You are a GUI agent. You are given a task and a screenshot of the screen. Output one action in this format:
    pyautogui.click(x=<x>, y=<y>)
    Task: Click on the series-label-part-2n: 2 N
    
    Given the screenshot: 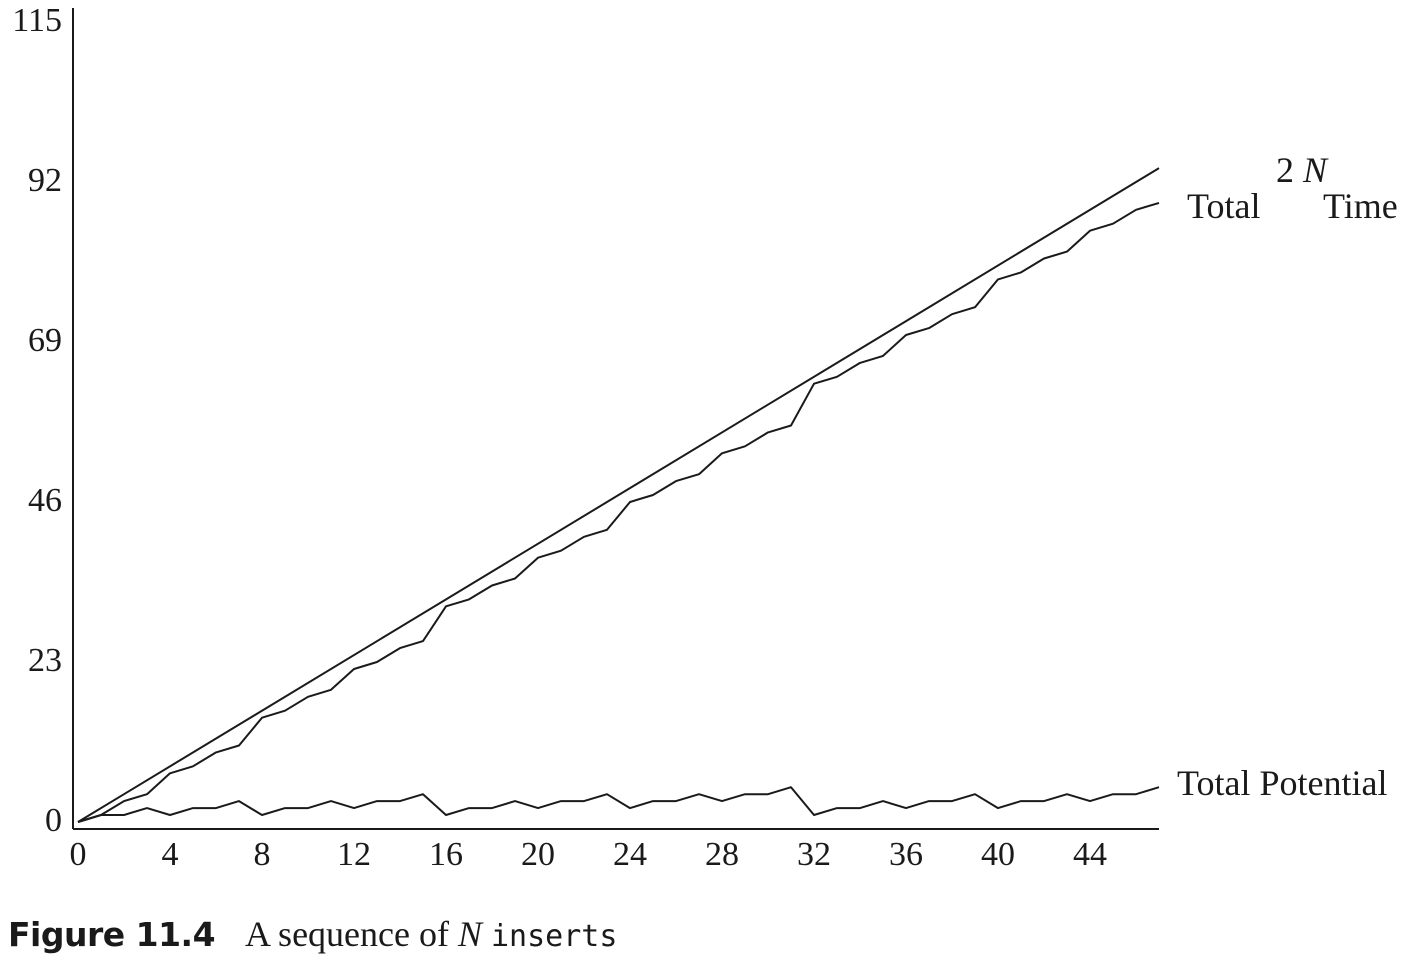 What is the action you would take?
    pyautogui.click(x=1302, y=170)
    